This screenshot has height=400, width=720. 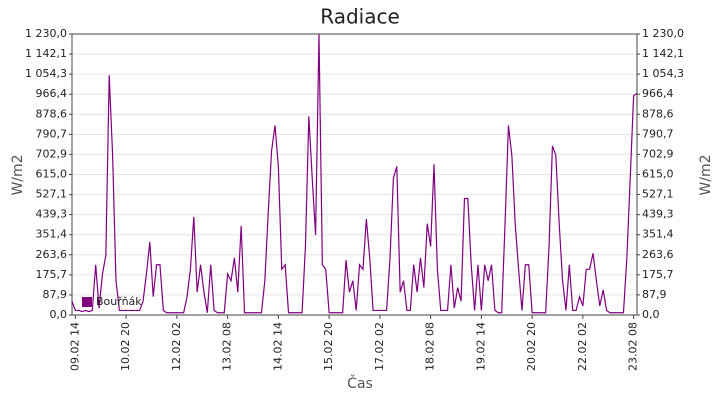 What do you see at coordinates (277, 346) in the screenshot?
I see `x-tick-label: 14.02 14` at bounding box center [277, 346].